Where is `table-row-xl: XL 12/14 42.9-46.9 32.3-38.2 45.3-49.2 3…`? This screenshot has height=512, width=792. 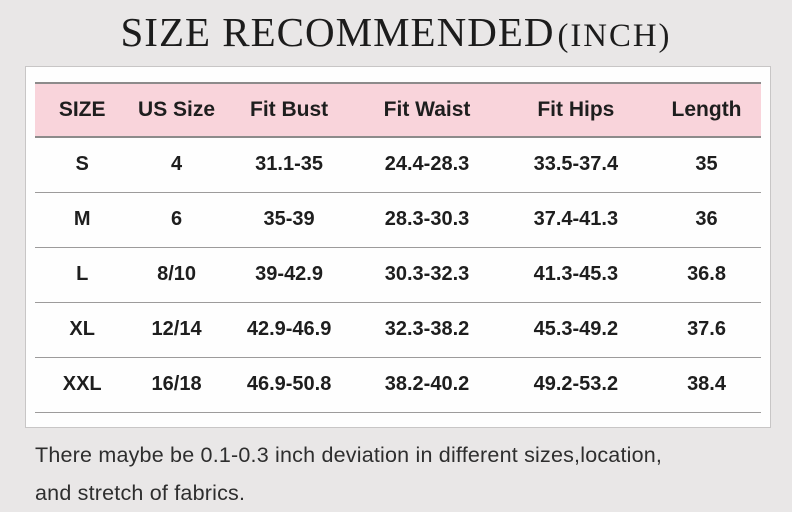
table-row-xl: XL 12/14 42.9-46.9 32.3-38.2 45.3-49.2 3… is located at coordinates (398, 330).